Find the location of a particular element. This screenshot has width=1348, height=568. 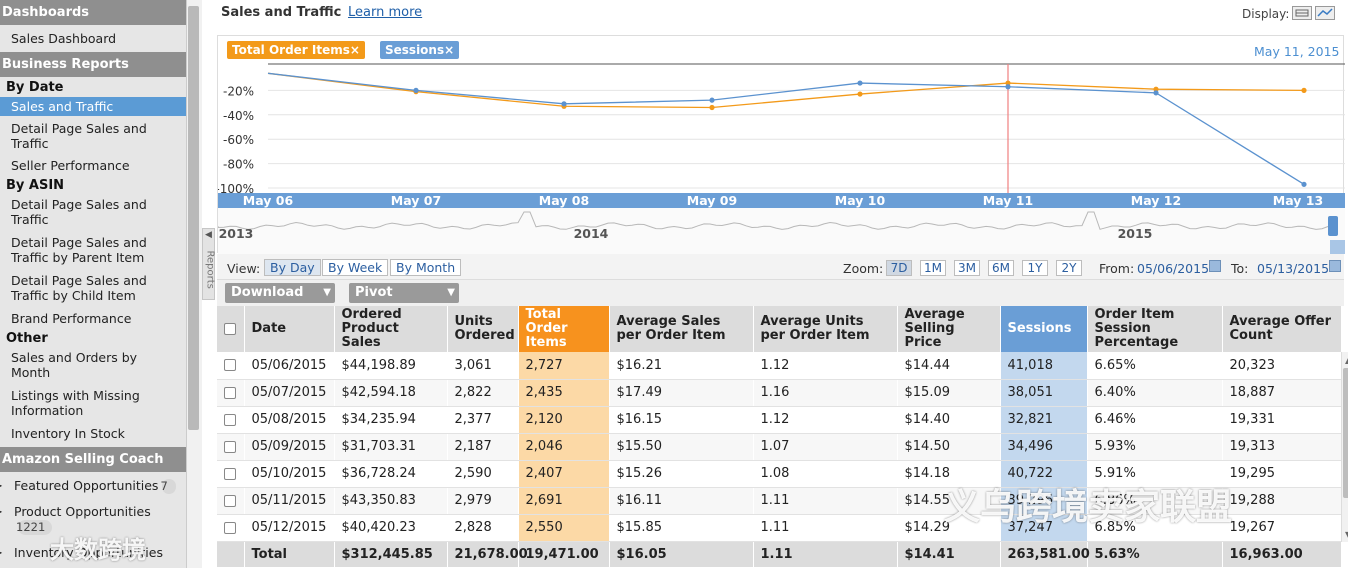

cell-date: 05/09/2015 is located at coordinates (289, 447).